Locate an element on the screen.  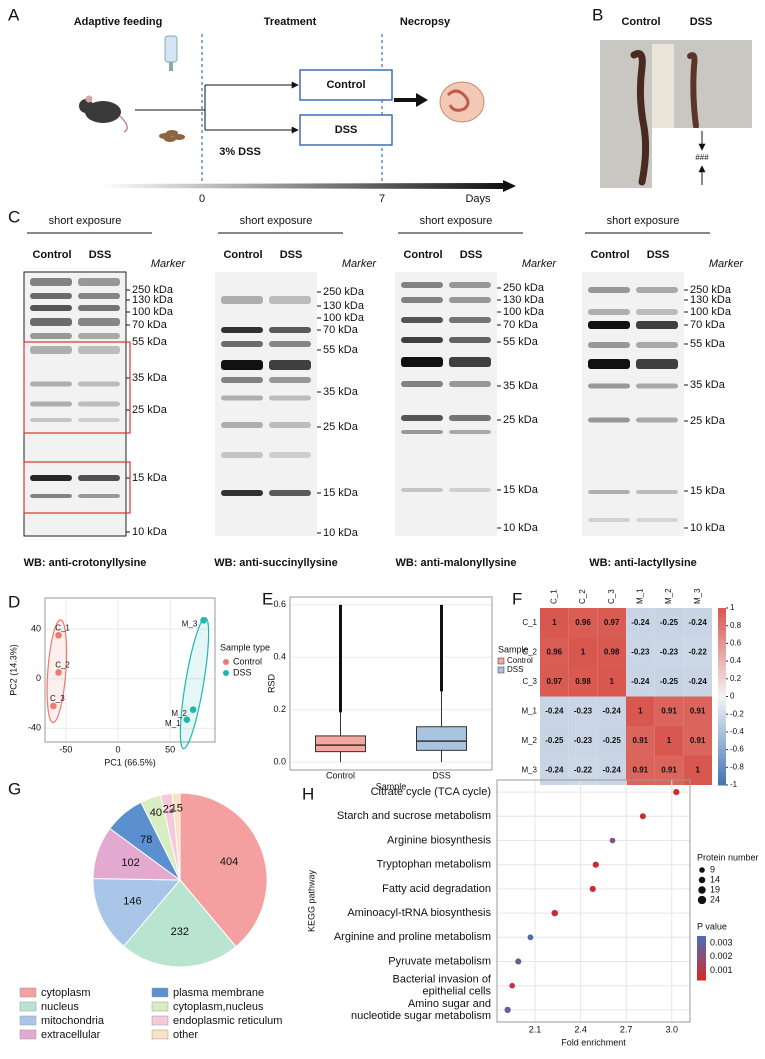
bottle is located at coordinates (171, 49).